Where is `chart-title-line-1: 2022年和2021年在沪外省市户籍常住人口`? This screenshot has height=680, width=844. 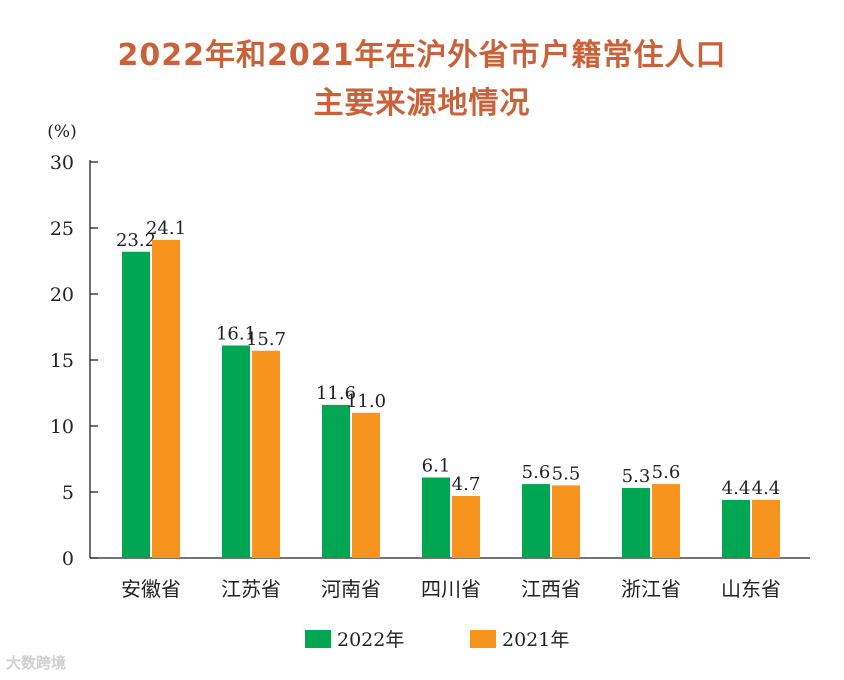 chart-title-line-1: 2022年和2021年在沪外省市户籍常住人口 is located at coordinates (422, 55).